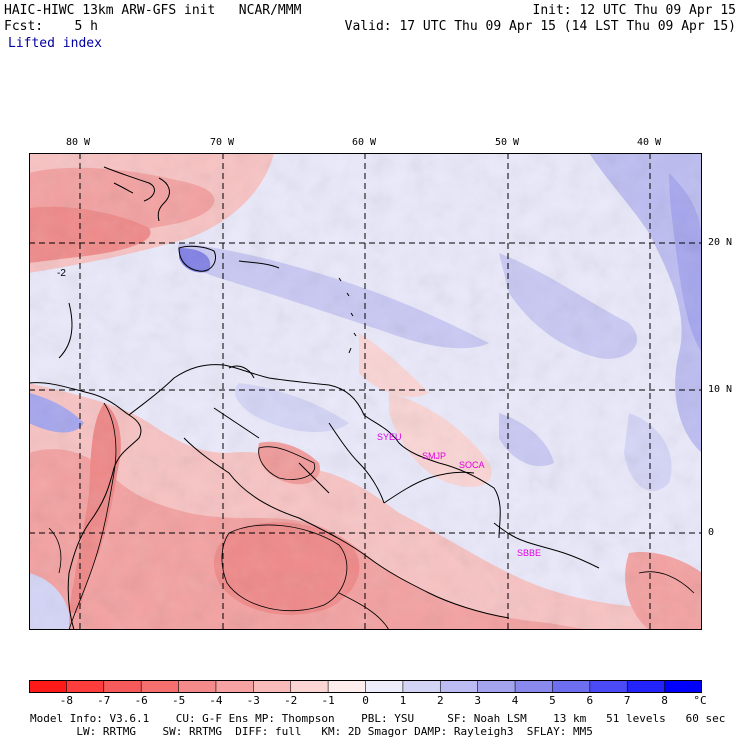 This screenshot has height=740, width=740. What do you see at coordinates (649, 142) in the screenshot?
I see `lon-label-40w: 40 W` at bounding box center [649, 142].